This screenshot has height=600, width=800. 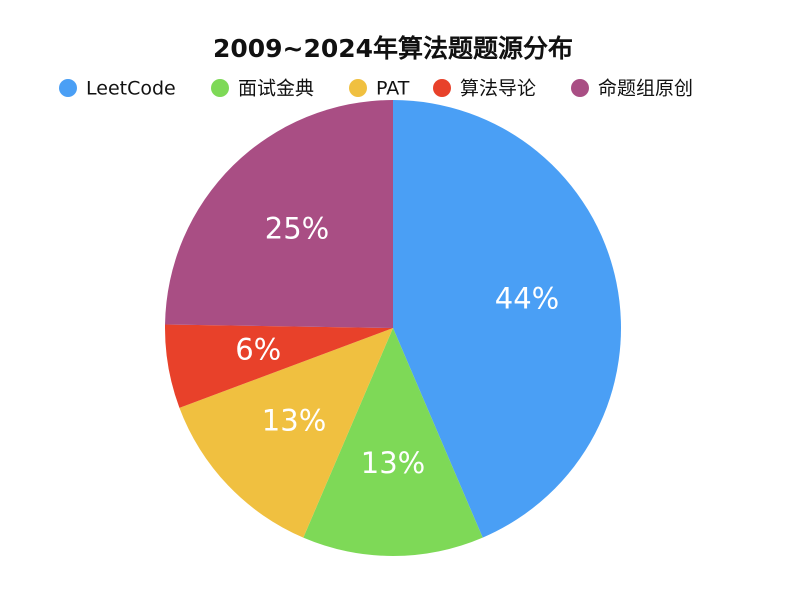 I want to click on value-label: 44%, so click(x=527, y=299).